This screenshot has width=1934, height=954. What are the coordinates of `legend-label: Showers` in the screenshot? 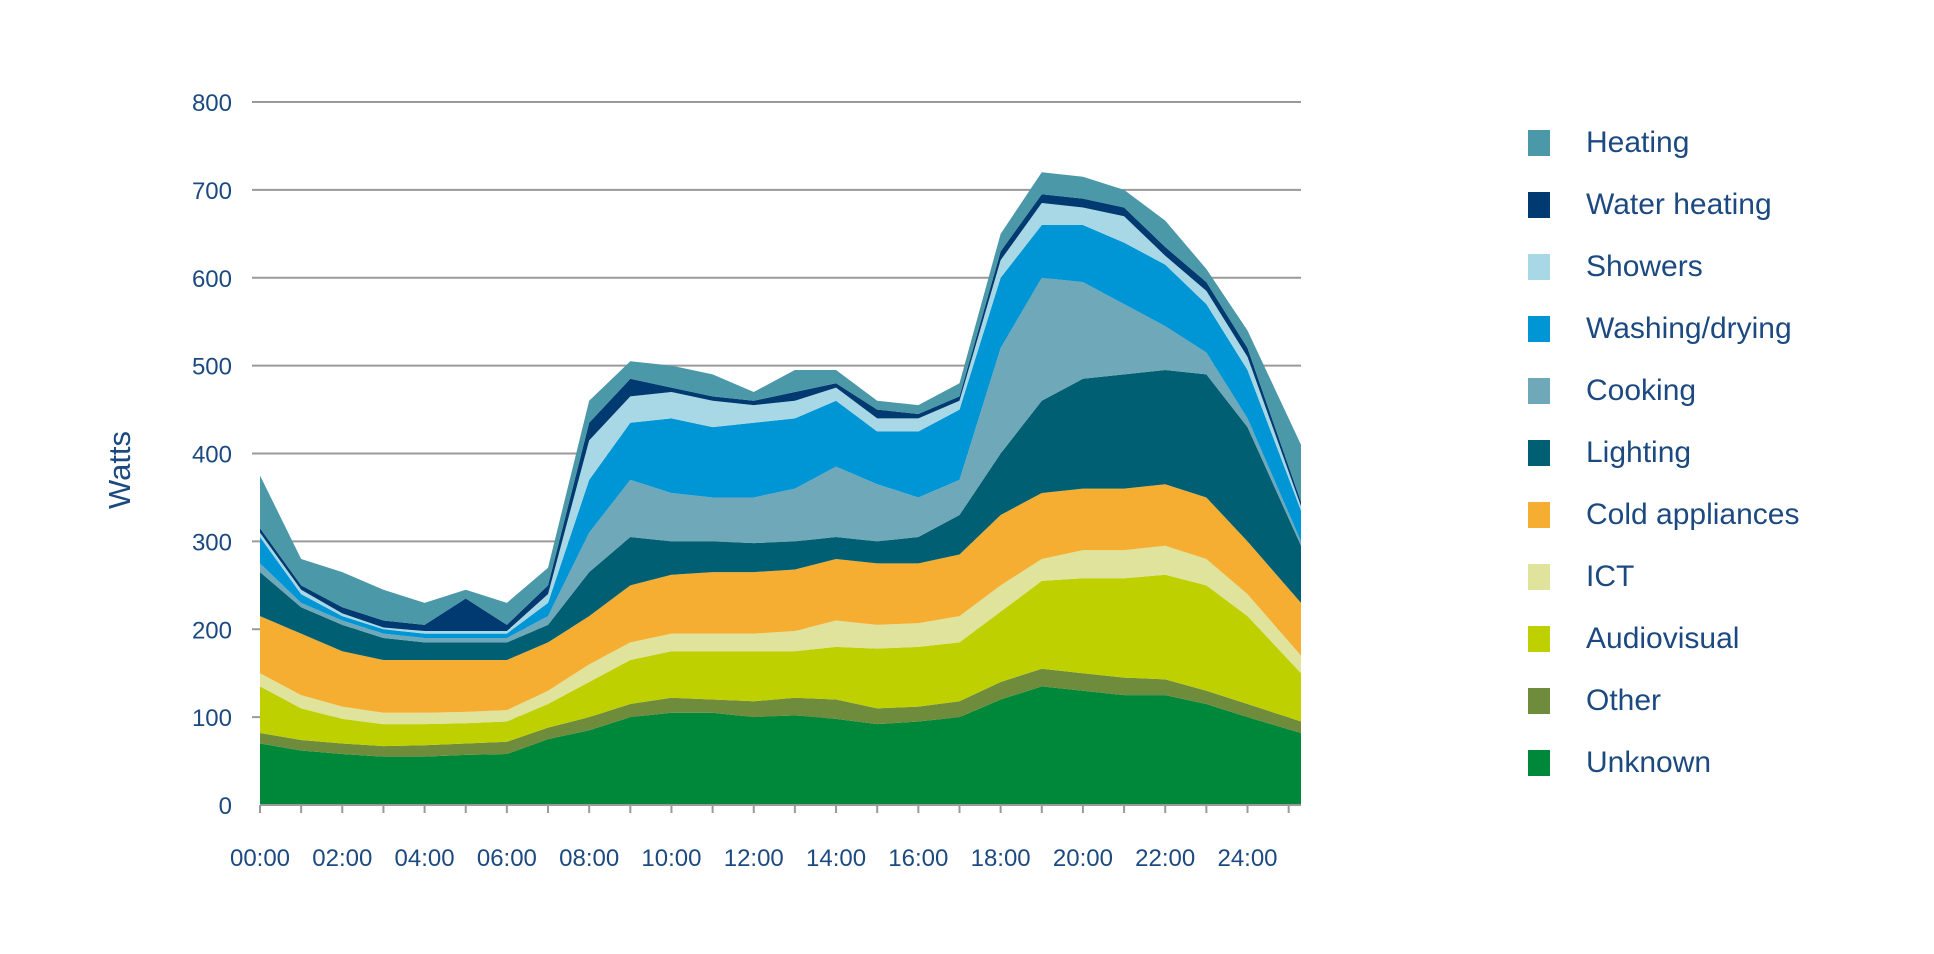 It's located at (1644, 266).